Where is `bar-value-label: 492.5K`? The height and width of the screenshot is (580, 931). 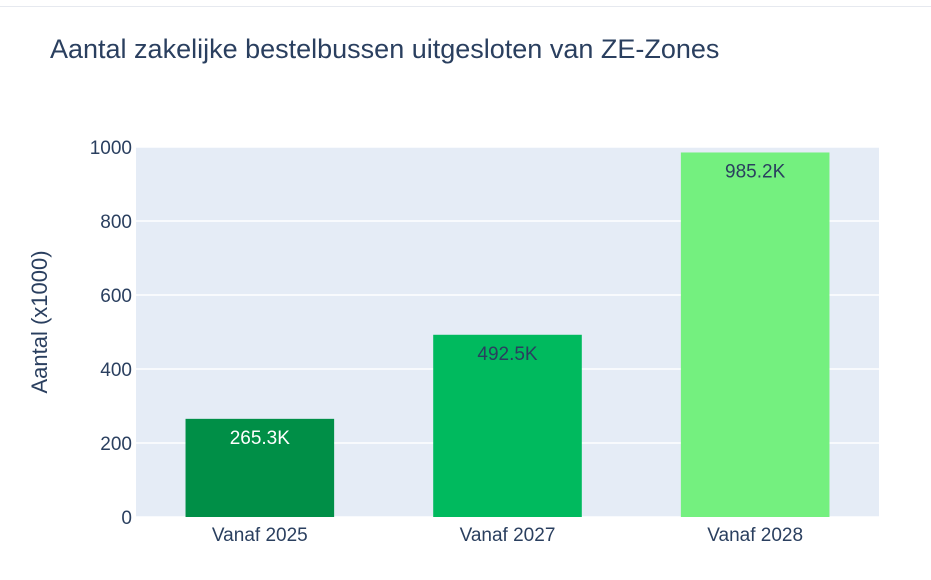
bar-value-label: 492.5K is located at coordinates (507, 354).